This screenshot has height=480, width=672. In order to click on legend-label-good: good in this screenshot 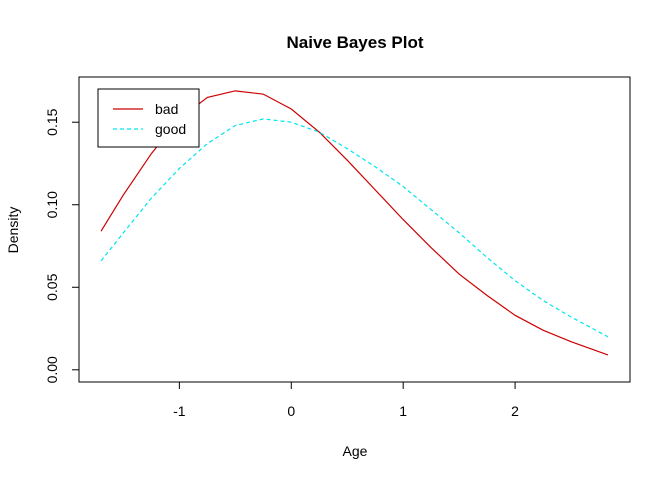, I will do `click(170, 129)`.